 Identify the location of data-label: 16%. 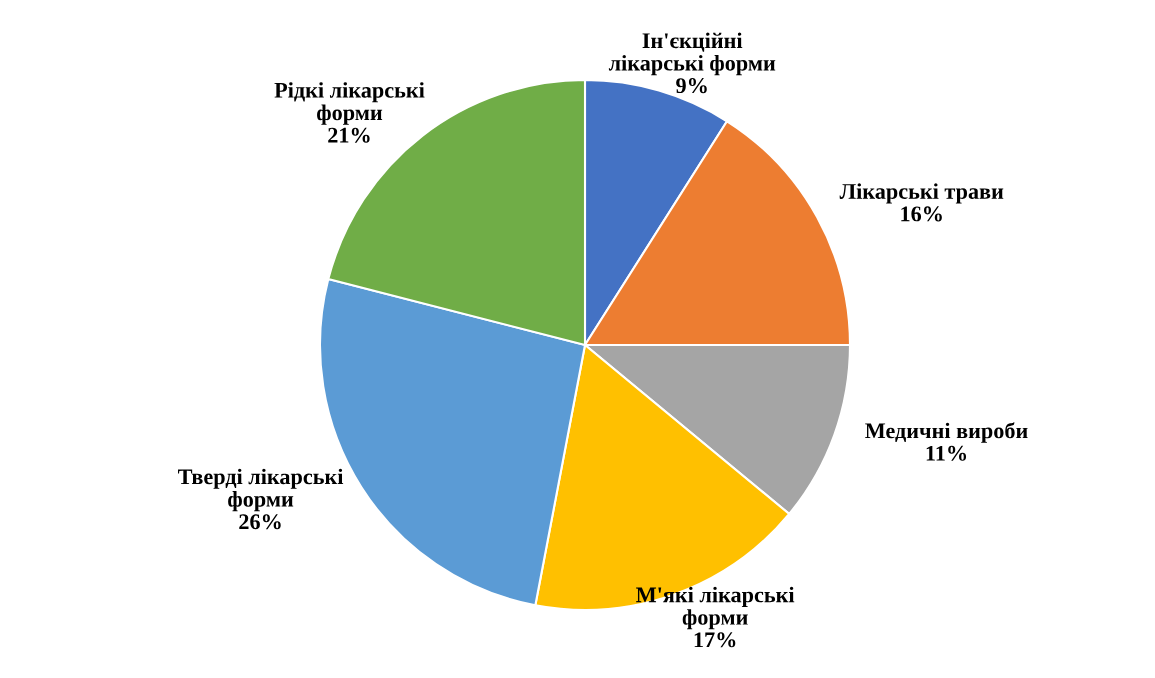
(921, 214).